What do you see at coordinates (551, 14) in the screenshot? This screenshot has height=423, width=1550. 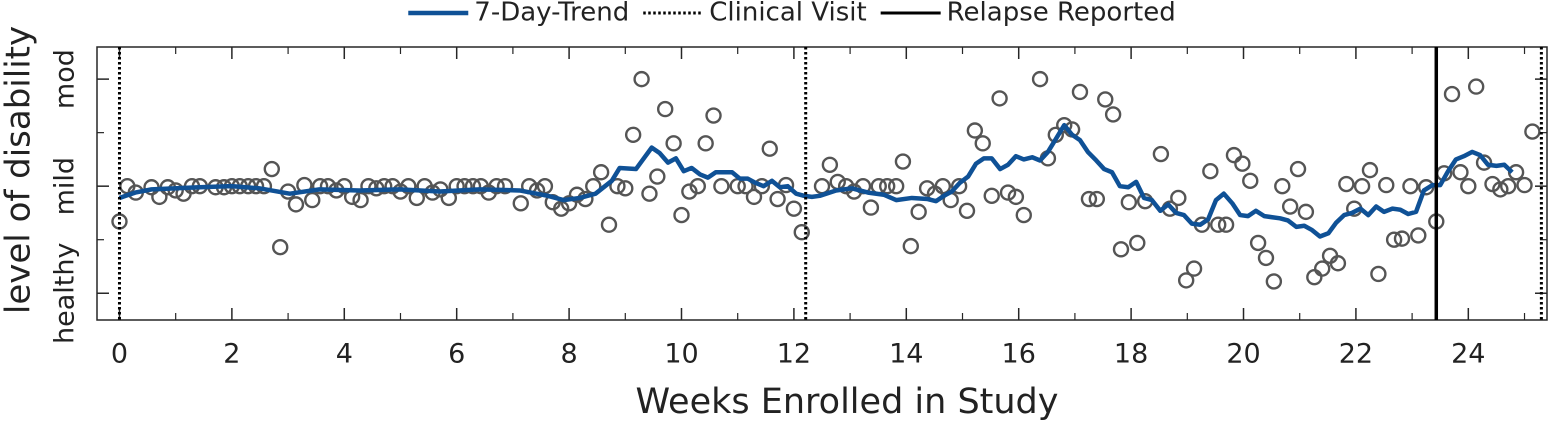 I see `legend-label: 7-Day-Trend` at bounding box center [551, 14].